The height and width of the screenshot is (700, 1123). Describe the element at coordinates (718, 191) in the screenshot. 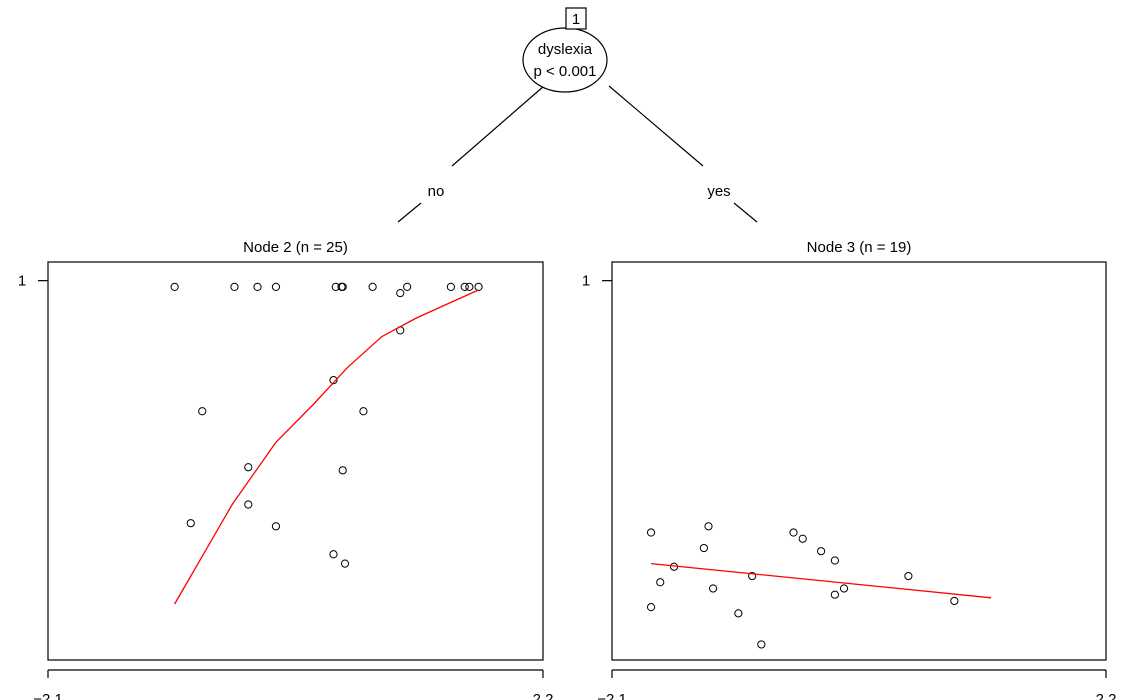

I see `branch-label-yes: yes` at that location.